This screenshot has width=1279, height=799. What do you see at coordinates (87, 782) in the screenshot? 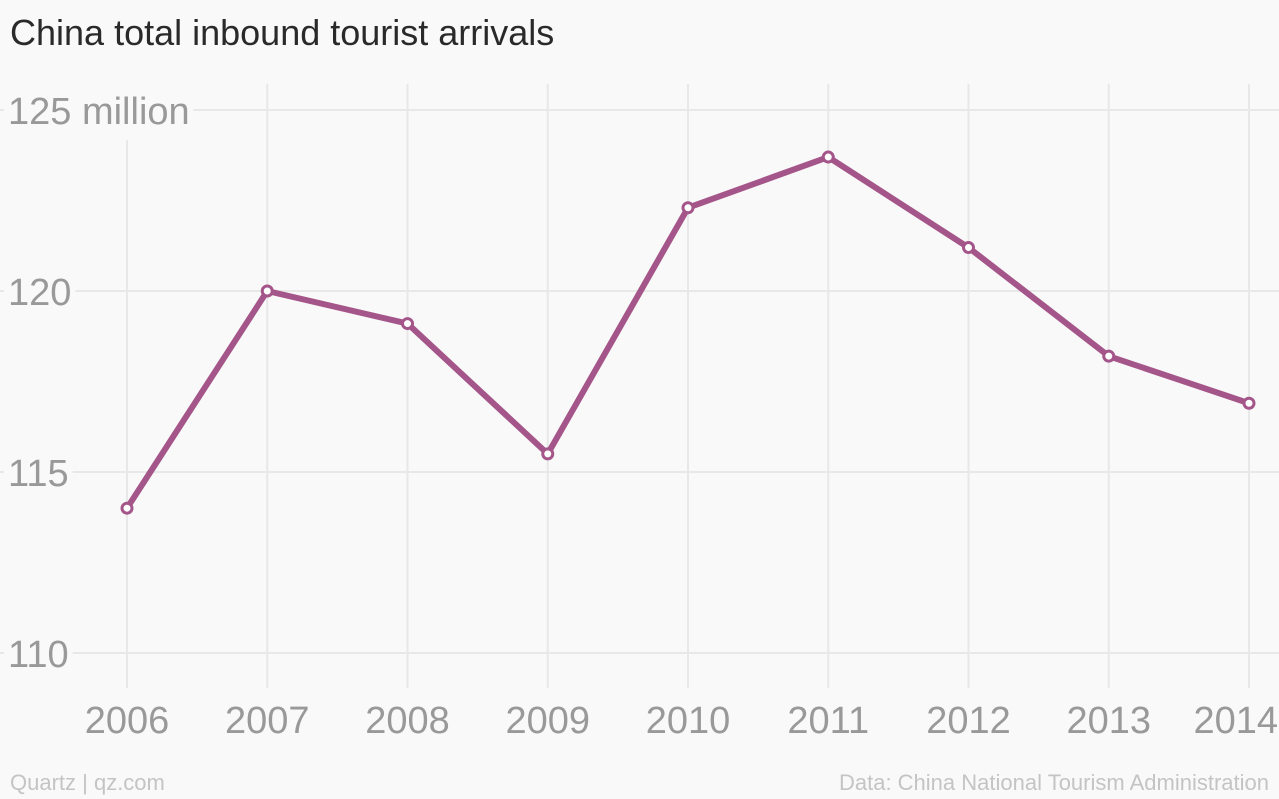
I see `credit-text: Quartz | qz.com` at bounding box center [87, 782].